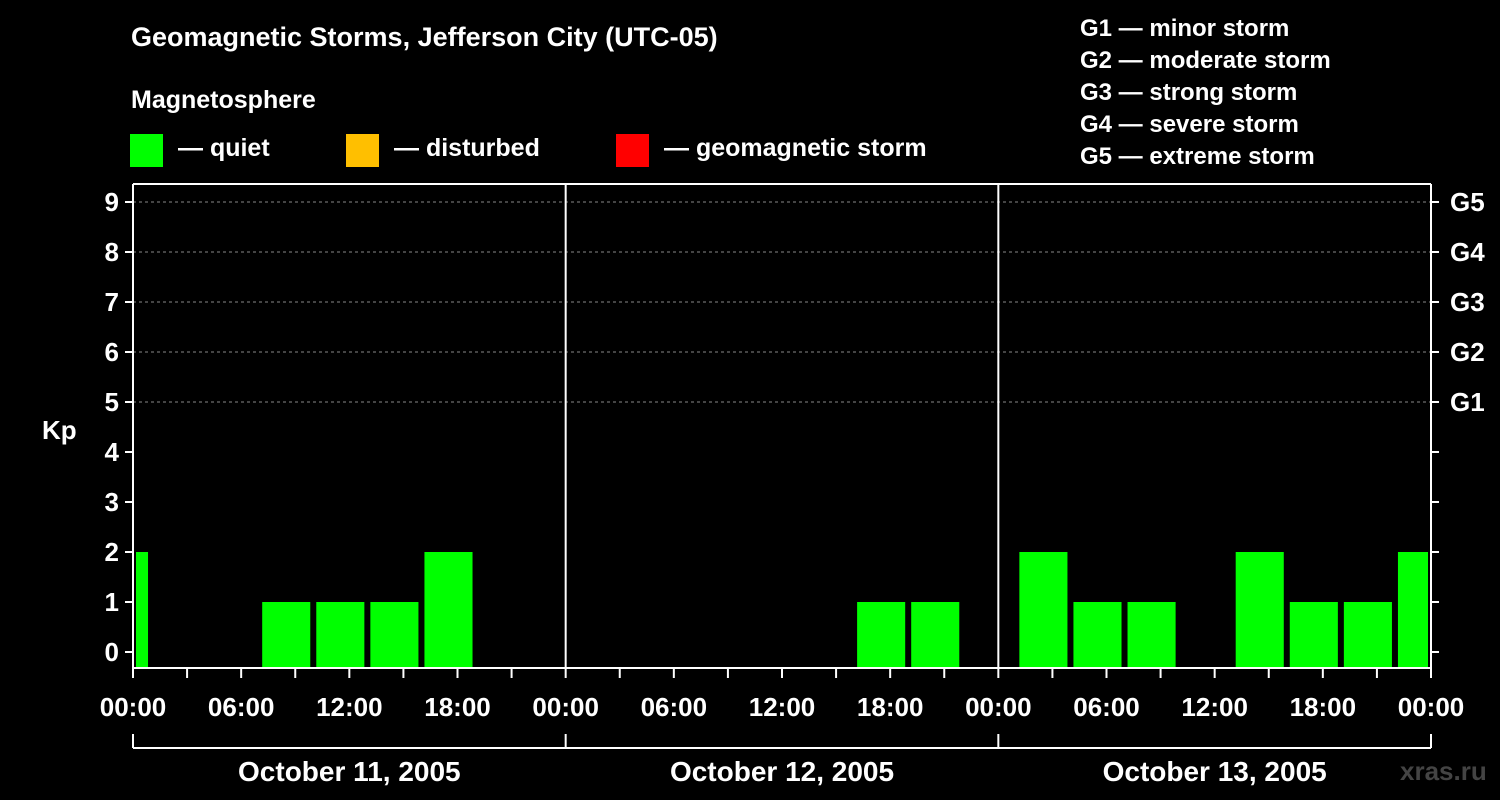  What do you see at coordinates (890, 707) in the screenshot?
I see `xtick-label-7: 18:00` at bounding box center [890, 707].